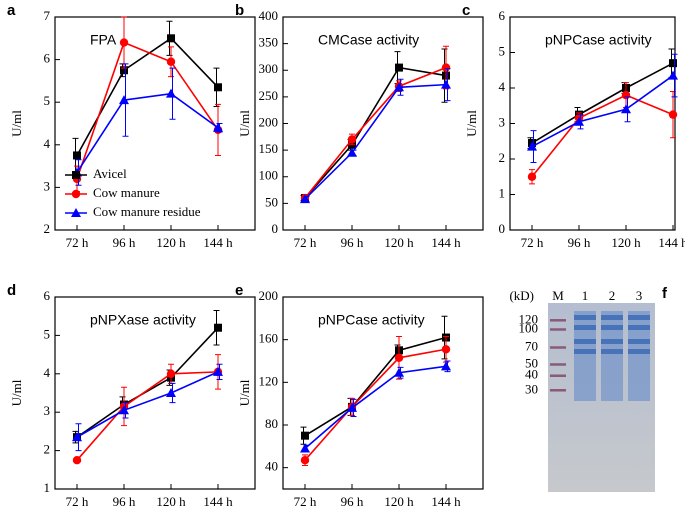 This screenshot has width=685, height=525. Describe the element at coordinates (612, 295) in the screenshot. I see `lane-label: 2` at that location.